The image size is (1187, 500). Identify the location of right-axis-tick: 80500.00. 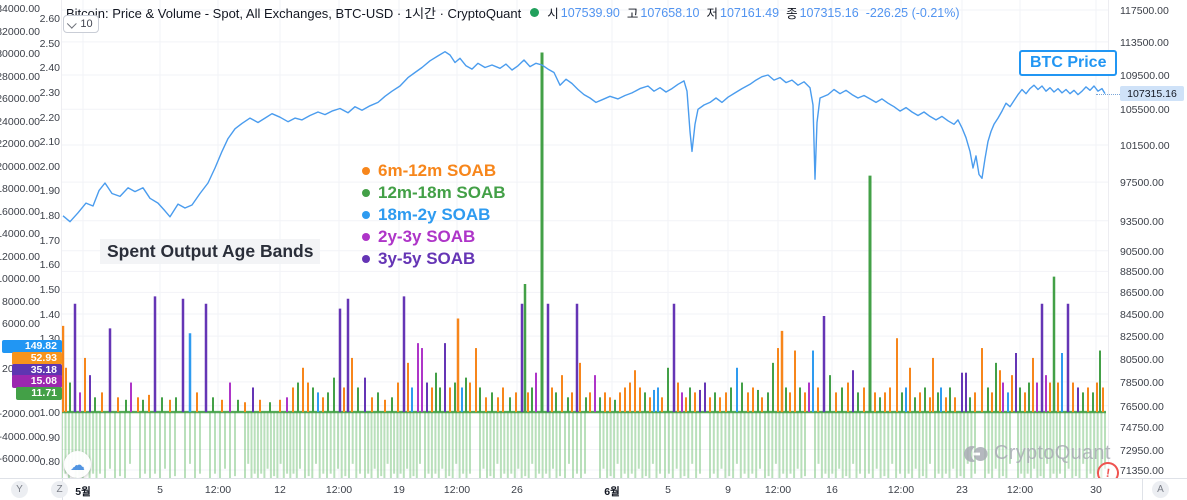
(1142, 359).